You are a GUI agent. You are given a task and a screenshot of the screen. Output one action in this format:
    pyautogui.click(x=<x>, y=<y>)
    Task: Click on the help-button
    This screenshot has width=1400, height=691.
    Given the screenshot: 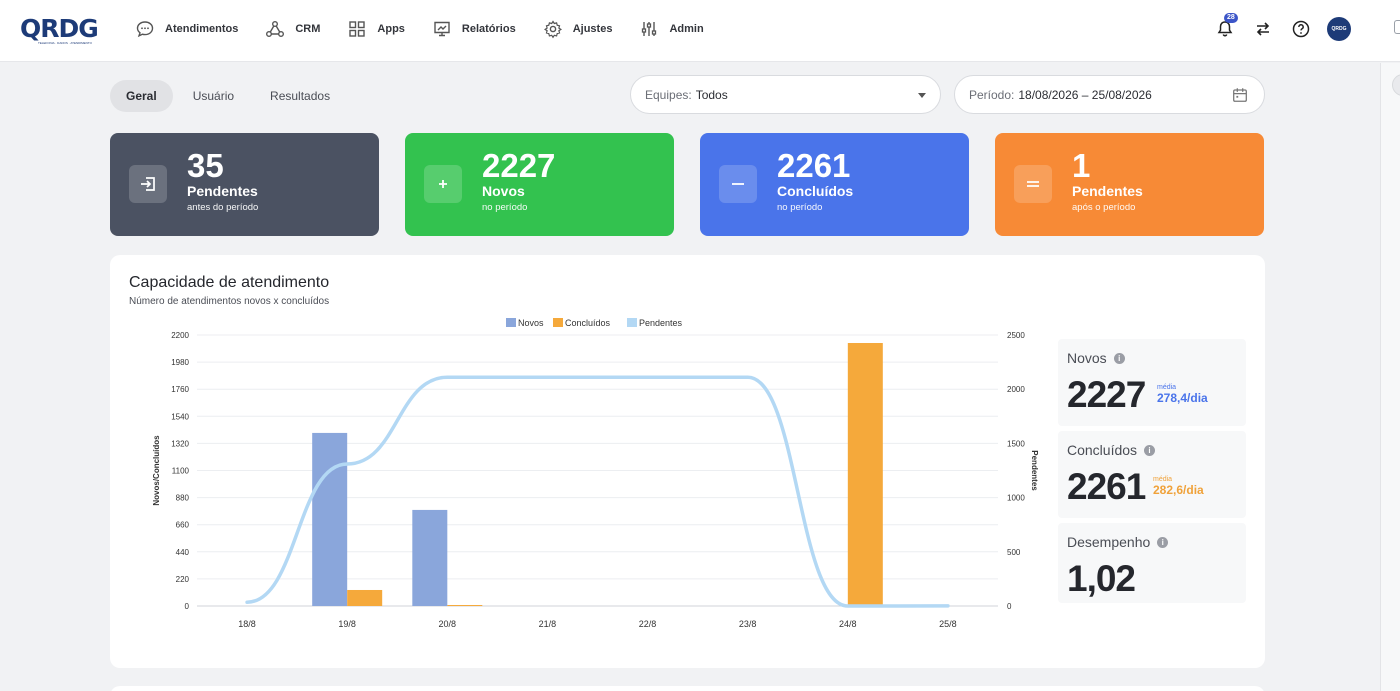 What is the action you would take?
    pyautogui.click(x=1301, y=29)
    